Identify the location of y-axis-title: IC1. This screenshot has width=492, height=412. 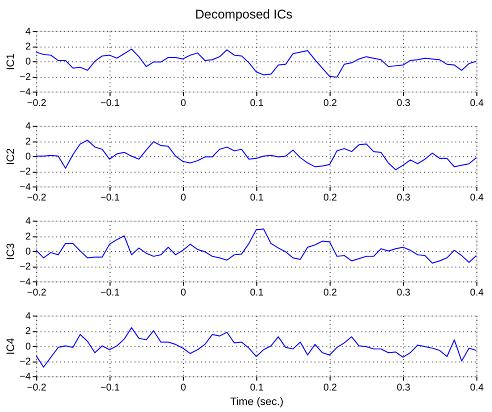
(10, 61).